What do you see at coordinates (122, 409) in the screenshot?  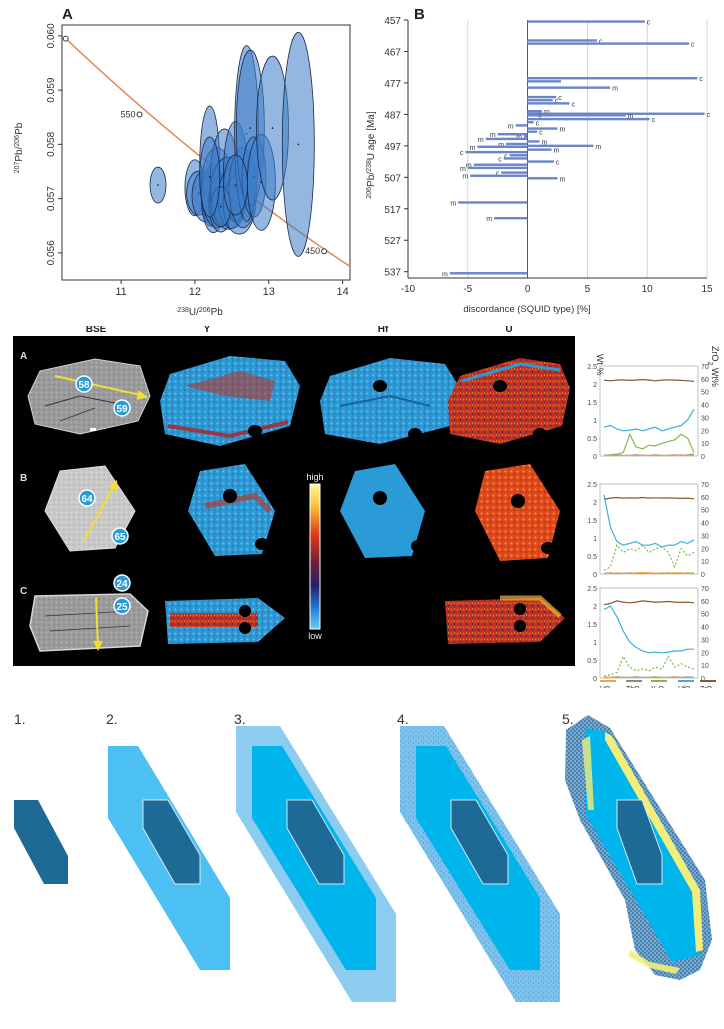 I see `spot-label-59: 59` at bounding box center [122, 409].